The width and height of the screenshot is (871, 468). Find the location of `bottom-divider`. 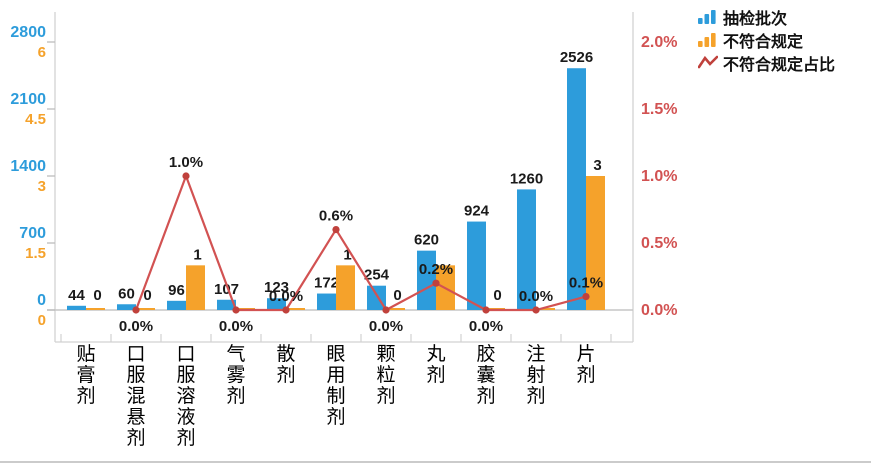

bottom-divider is located at coordinates (435, 462).